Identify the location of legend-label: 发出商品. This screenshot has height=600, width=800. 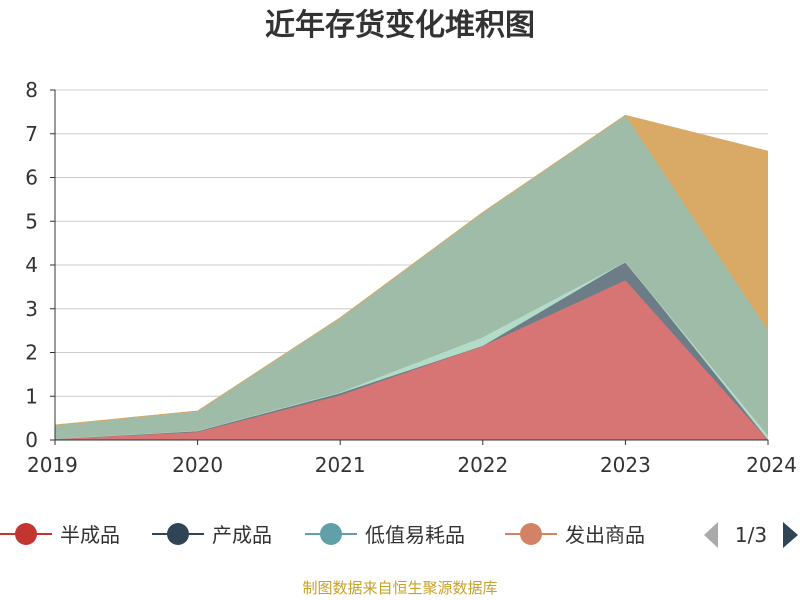
(605, 535).